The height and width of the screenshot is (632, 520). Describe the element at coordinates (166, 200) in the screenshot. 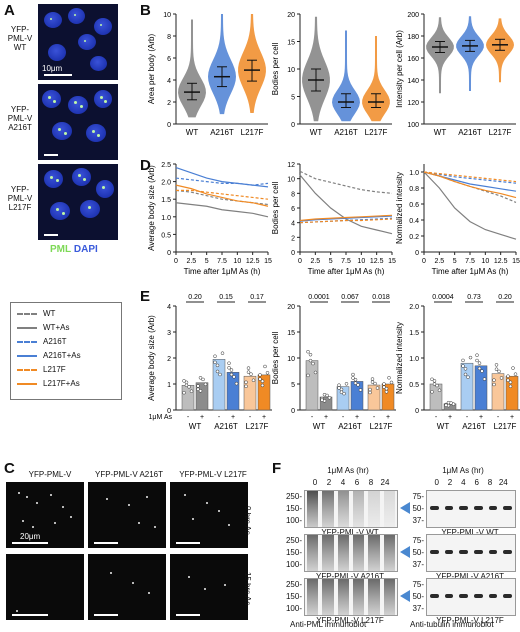

I see `y-tick-label: 1.5` at that location.